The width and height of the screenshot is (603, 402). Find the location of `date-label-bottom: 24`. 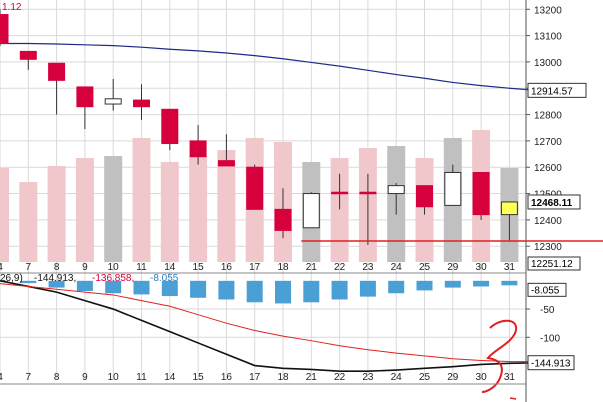

date-label-bottom: 24 is located at coordinates (397, 377).